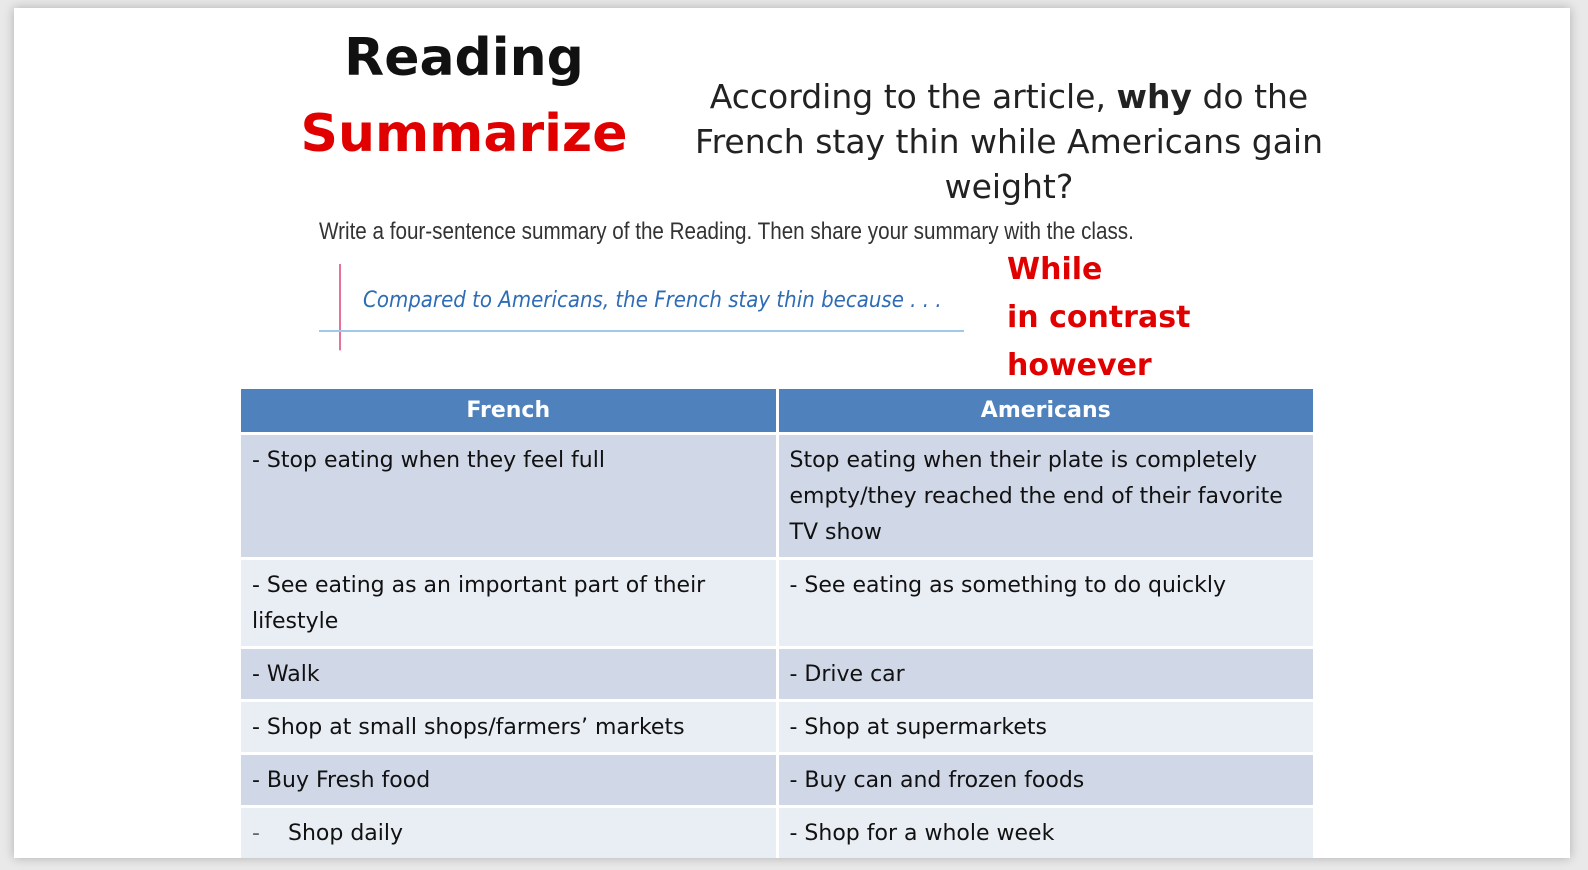 This screenshot has height=870, width=1588. Describe the element at coordinates (508, 833) in the screenshot. I see `cell-french: - Shop daily` at that location.